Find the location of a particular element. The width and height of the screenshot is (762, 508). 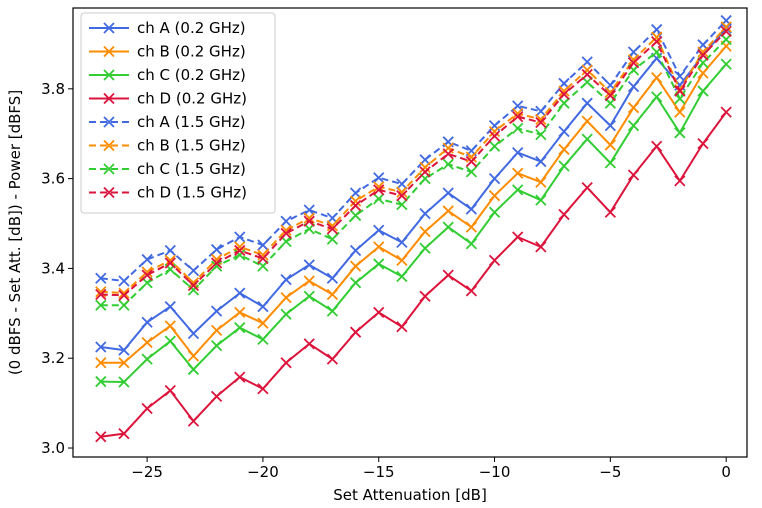

y-axis-label: (0 dBFS - Set Att. [dB]) - Power [dBFS] is located at coordinates (15, 232).